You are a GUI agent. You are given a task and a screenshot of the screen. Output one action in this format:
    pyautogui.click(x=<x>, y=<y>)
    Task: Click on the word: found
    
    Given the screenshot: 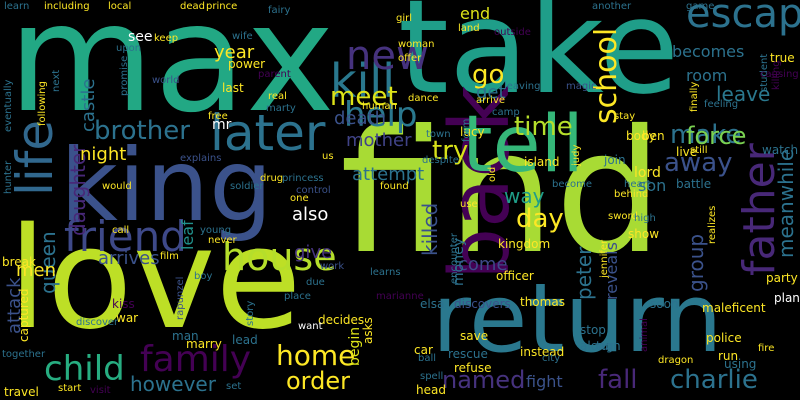 What is the action you would take?
    pyautogui.click(x=394, y=186)
    